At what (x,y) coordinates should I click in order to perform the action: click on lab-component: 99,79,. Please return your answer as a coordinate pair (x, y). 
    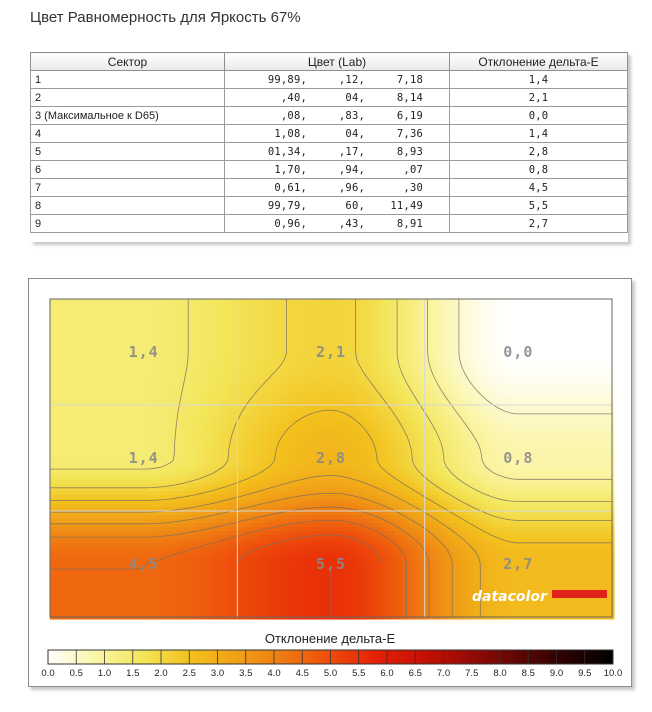
    Looking at the image, I should click on (287, 205).